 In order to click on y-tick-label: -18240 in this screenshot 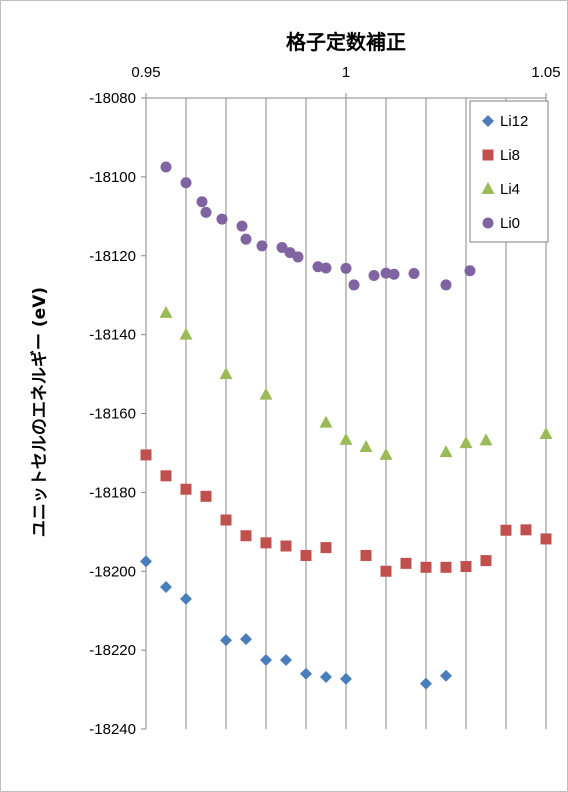, I will do `click(112, 729)`.